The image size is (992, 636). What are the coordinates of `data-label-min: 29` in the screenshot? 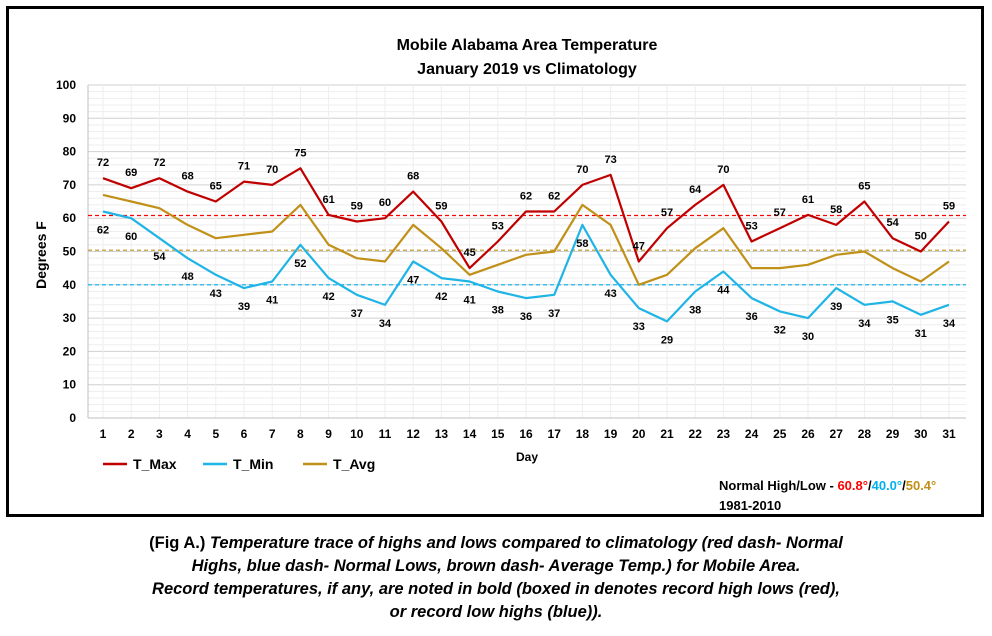 It's located at (667, 340).